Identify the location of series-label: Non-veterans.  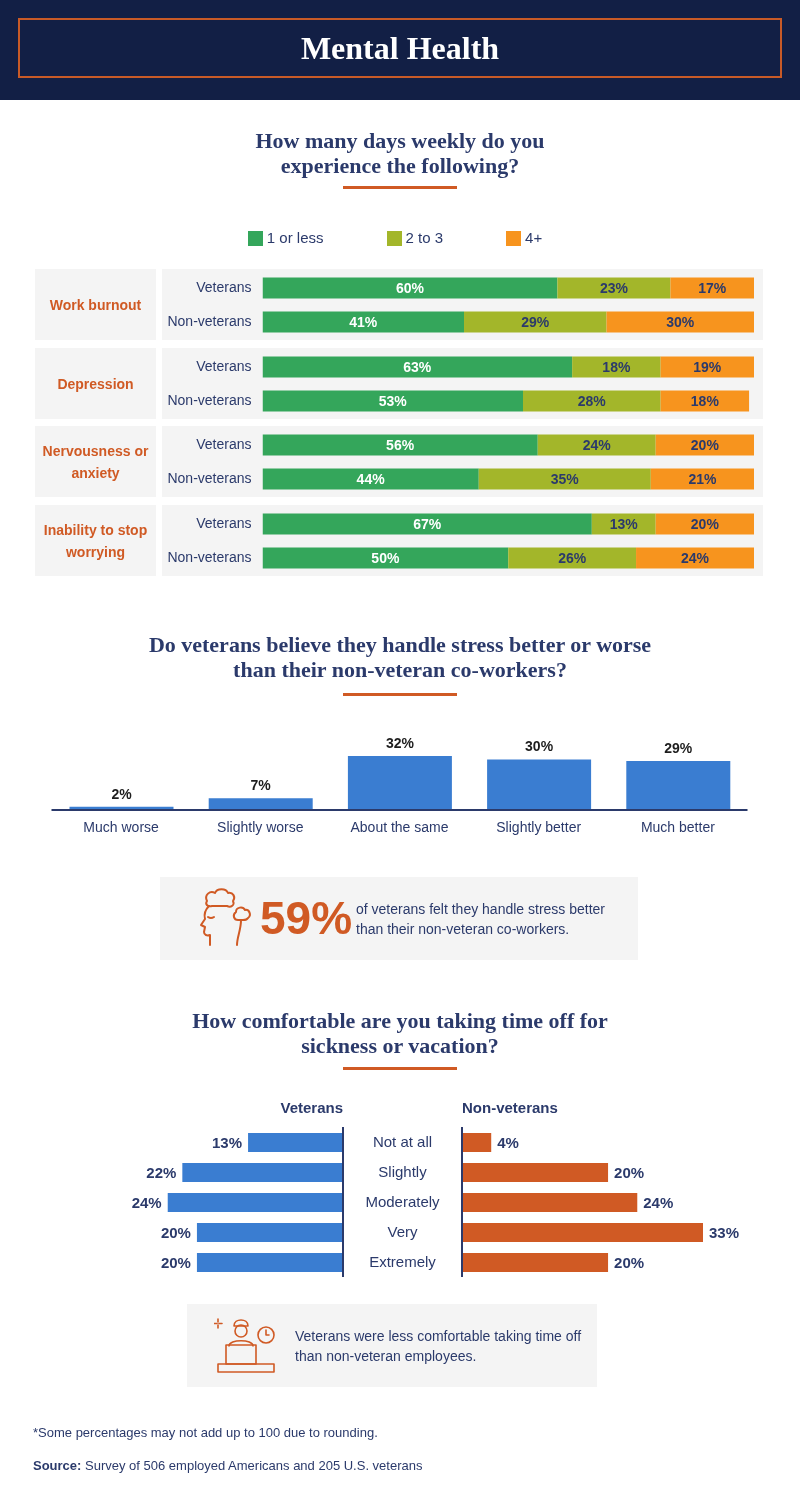
(510, 1108).